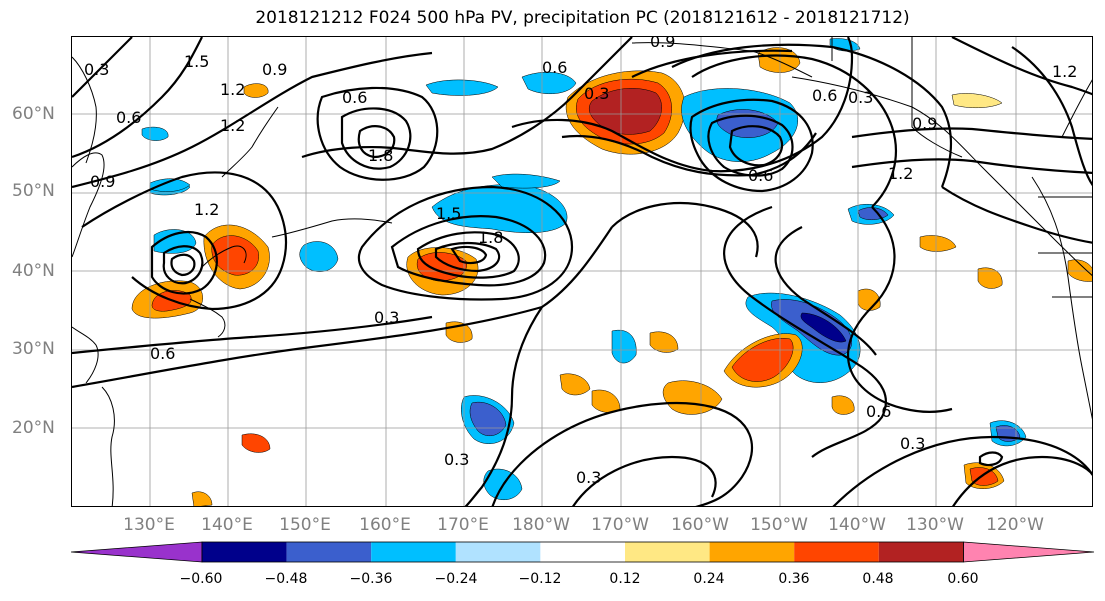 The height and width of the screenshot is (601, 1105). I want to click on lat-label-30n: 30°N, so click(33, 349).